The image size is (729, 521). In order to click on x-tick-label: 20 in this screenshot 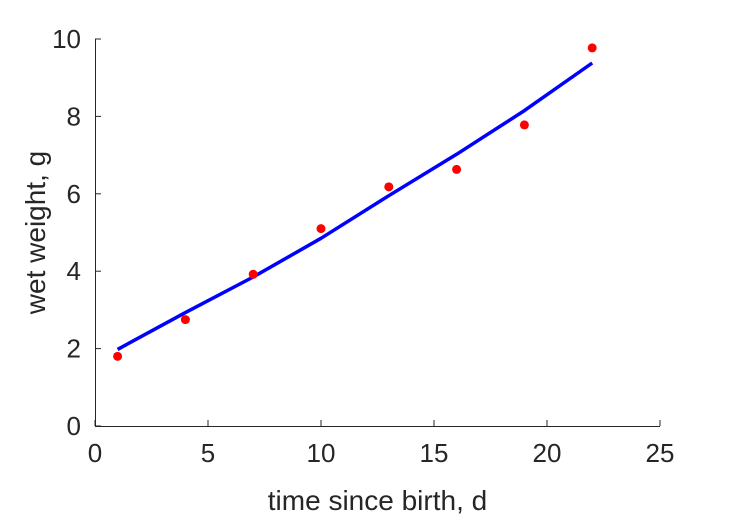, I will do `click(547, 453)`.